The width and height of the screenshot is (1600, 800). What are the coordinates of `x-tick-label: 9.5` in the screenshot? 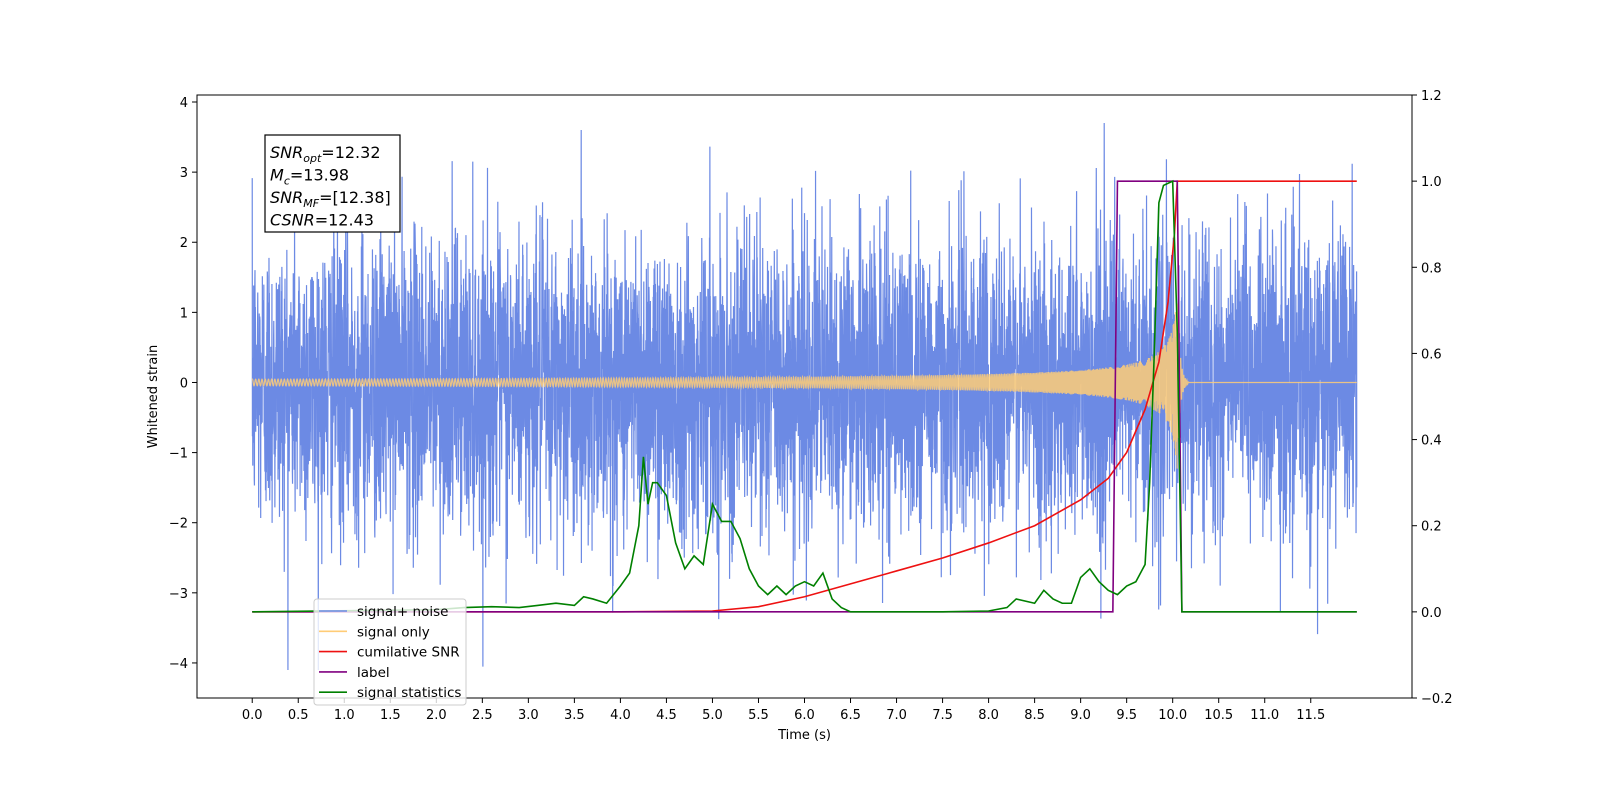 It's located at (1126, 715).